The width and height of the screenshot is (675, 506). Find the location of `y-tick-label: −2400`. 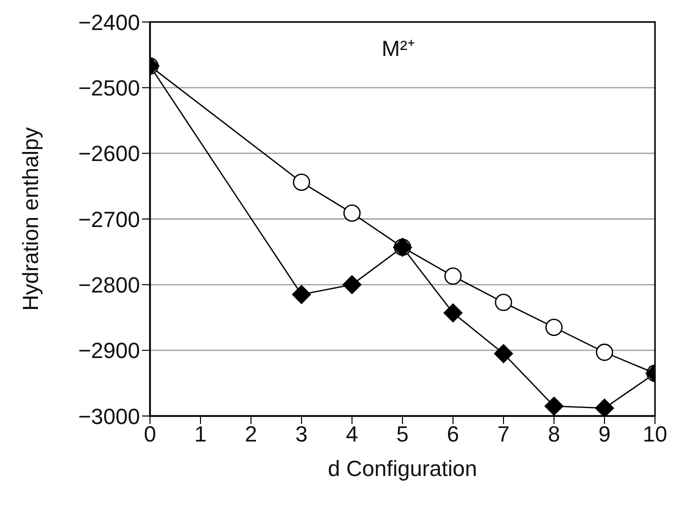

y-tick-label: −2400 is located at coordinates (109, 22).